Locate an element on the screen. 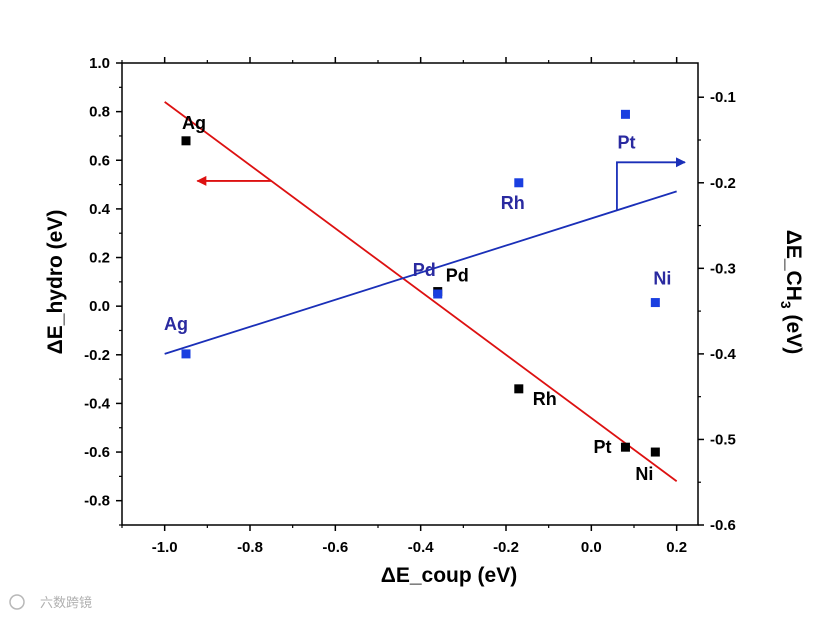 Image resolution: width=818 pixels, height=620 pixels. ch3-point-label-rh: Rh is located at coordinates (513, 203).